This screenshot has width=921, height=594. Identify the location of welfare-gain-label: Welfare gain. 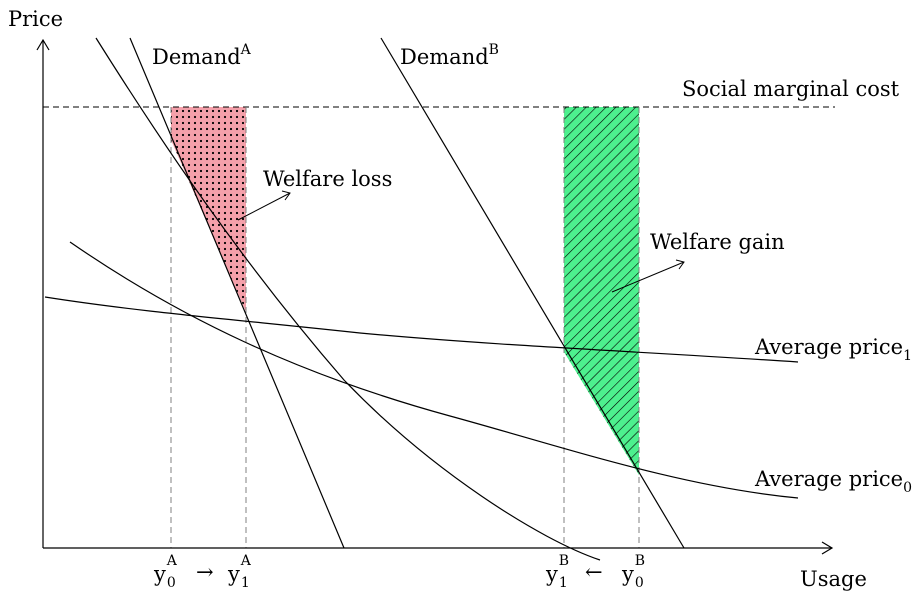
(717, 242).